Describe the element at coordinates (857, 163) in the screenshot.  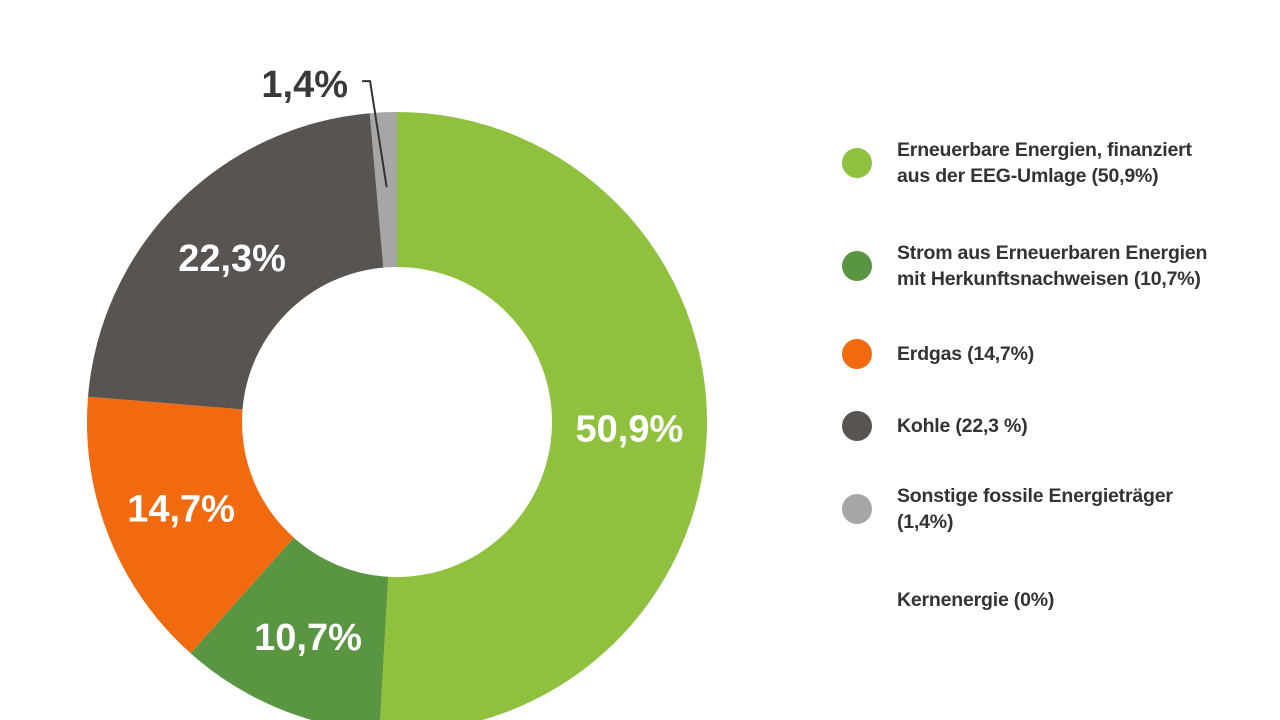
I see `legend-swatch-eeg` at that location.